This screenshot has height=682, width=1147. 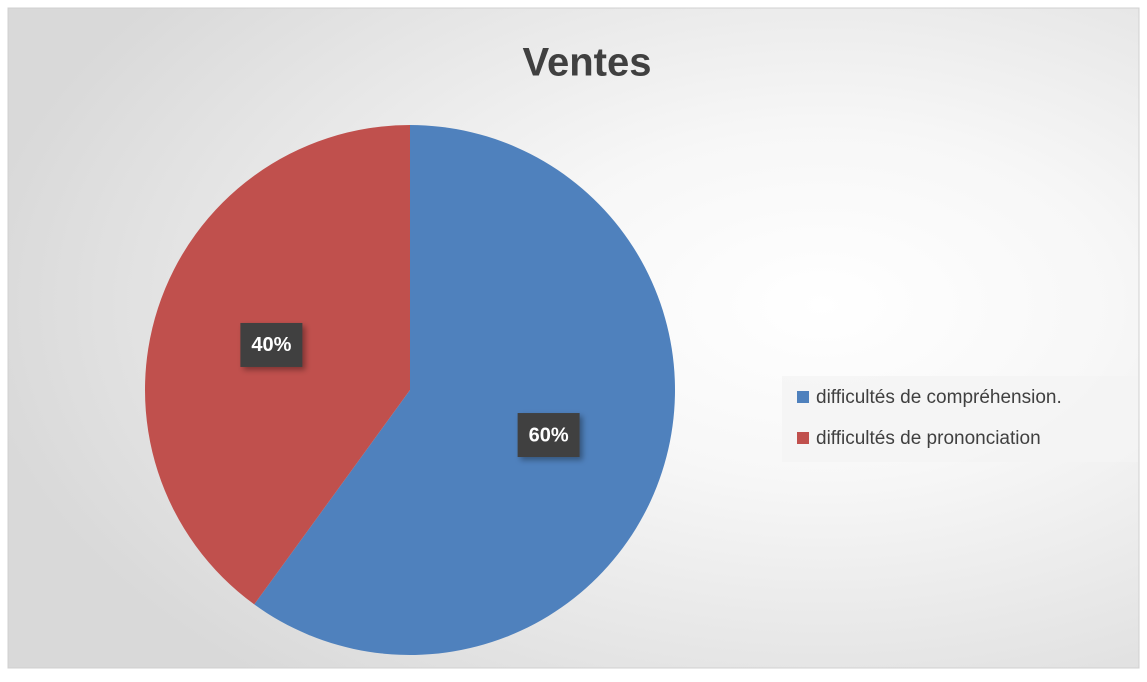 I want to click on chart-title: Ventes, so click(x=587, y=63).